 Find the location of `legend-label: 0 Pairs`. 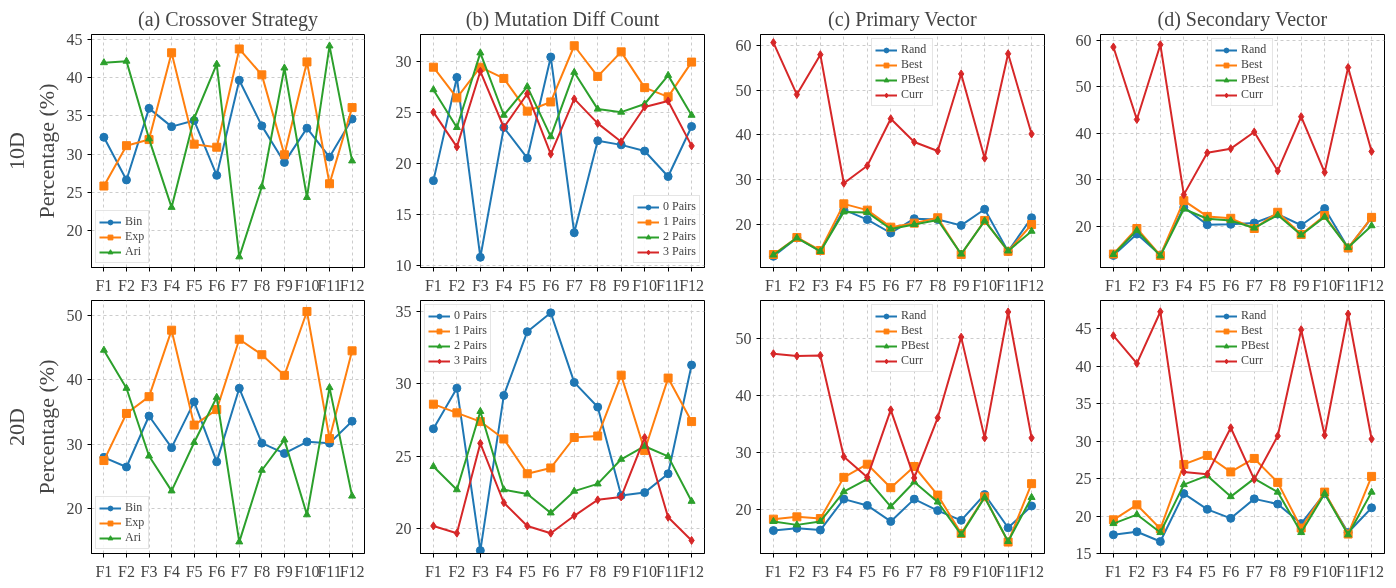

legend-label: 0 Pairs is located at coordinates (470, 315).